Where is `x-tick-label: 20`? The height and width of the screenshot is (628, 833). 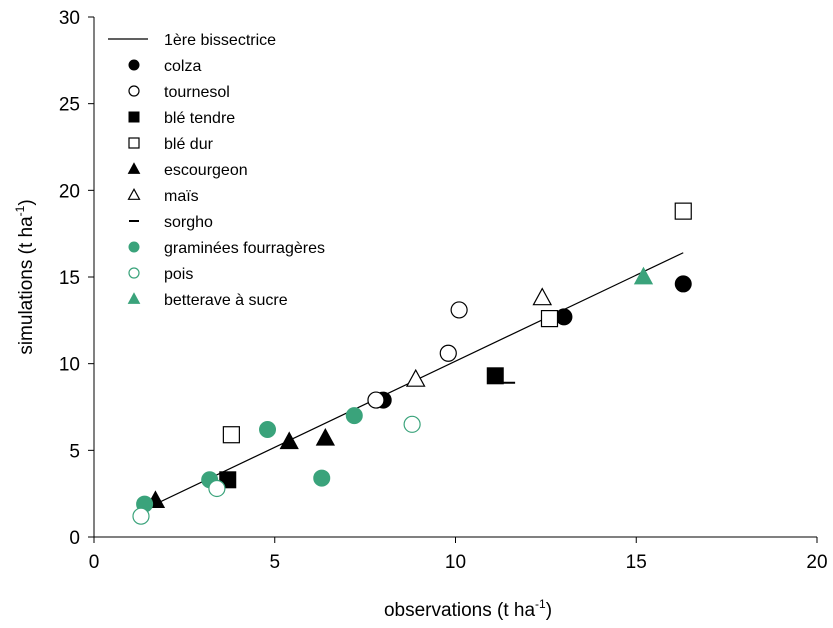 x-tick-label: 20 is located at coordinates (816, 562).